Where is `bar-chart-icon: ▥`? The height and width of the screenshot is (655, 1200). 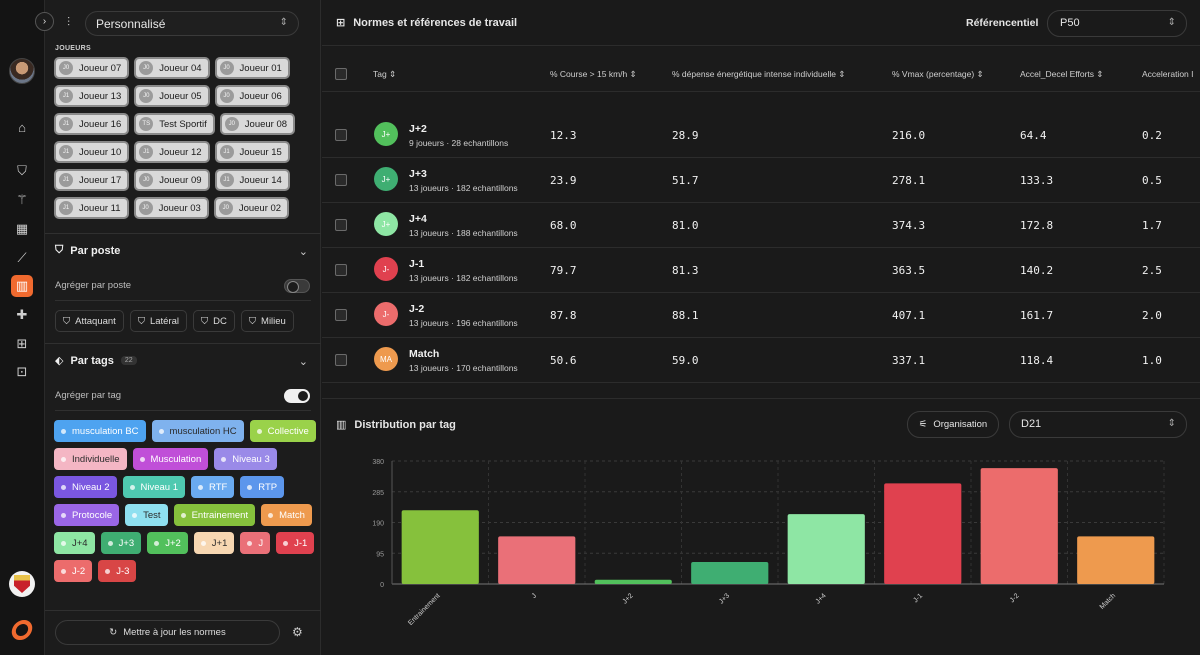 bar-chart-icon: ▥ is located at coordinates (22, 286).